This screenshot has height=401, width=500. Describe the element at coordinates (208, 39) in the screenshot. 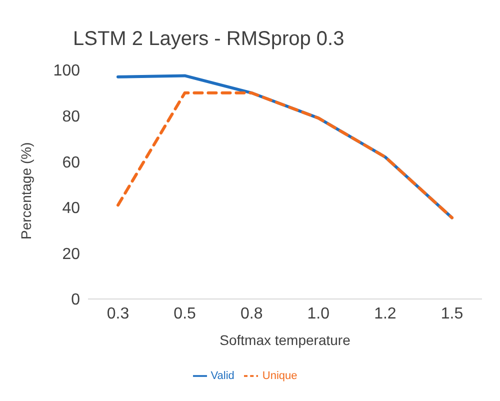

I see `chart-title: LSTM 2 Layers - RMSprop 0.3` at that location.